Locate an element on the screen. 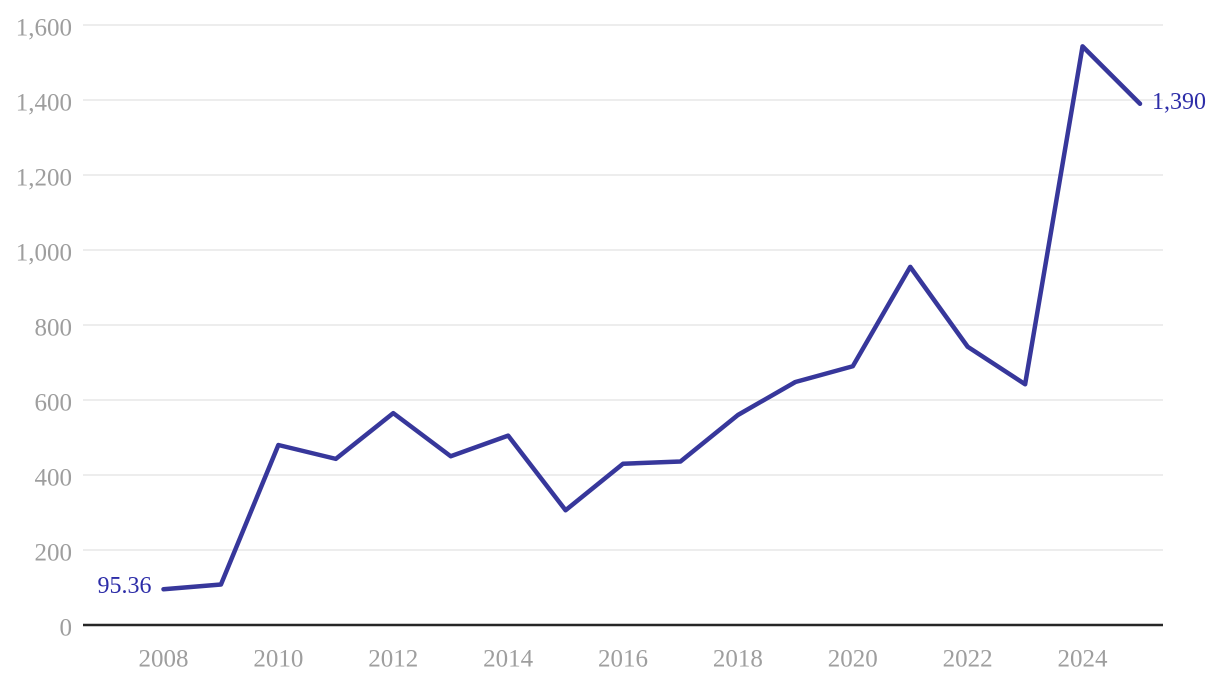 The image size is (1220, 680). y-tick-label: 1,400 is located at coordinates (44, 103).